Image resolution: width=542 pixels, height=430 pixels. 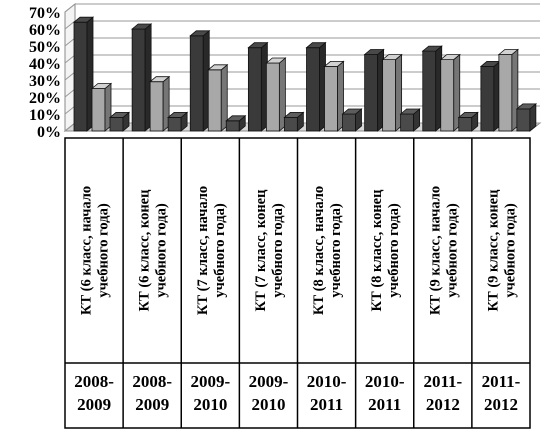 I want to click on category-label-line: КТ (9 класс, конец, so click(x=493, y=250).